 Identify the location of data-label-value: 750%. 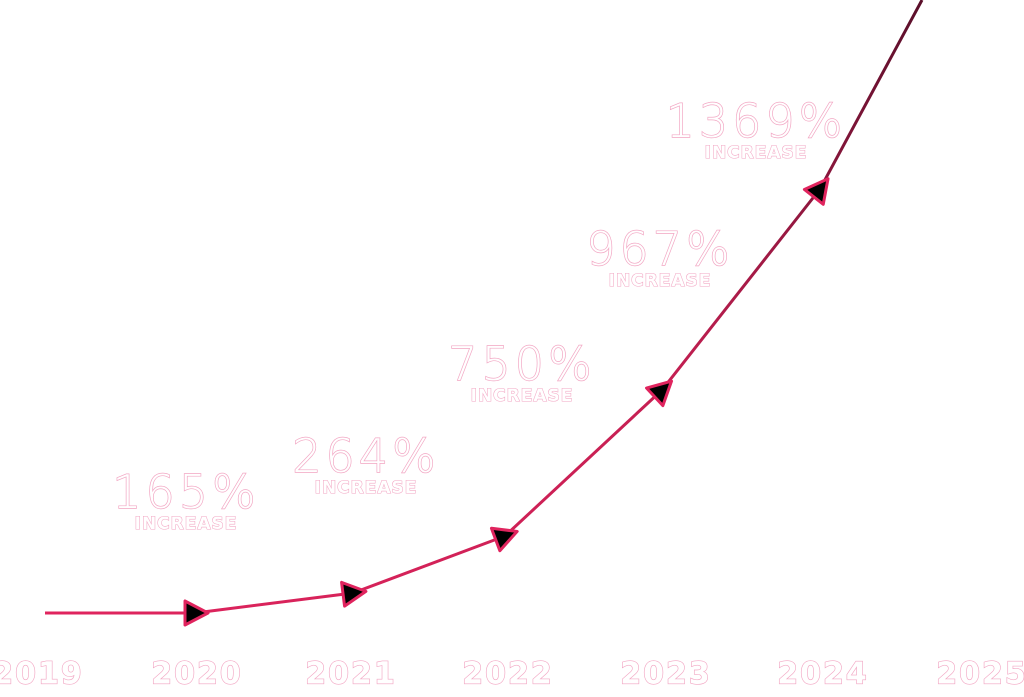
(522, 364).